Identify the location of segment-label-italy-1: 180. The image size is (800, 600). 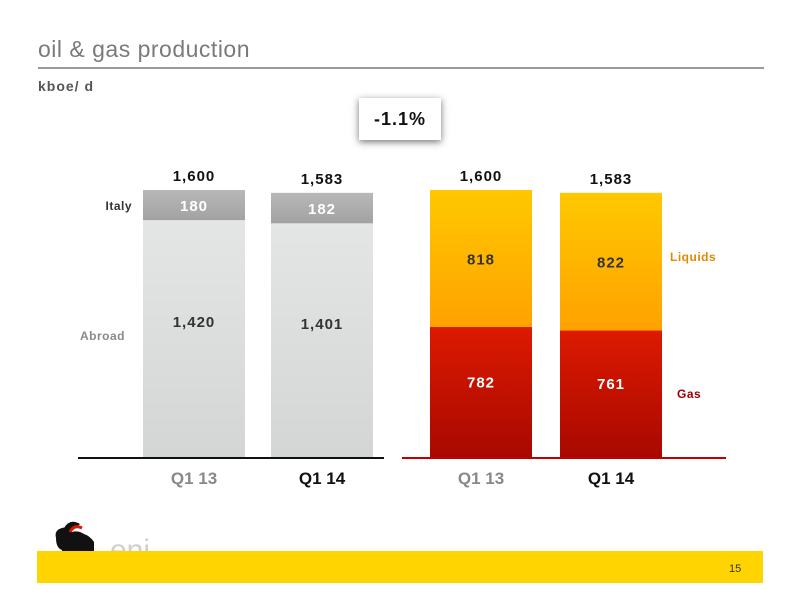
(194, 206).